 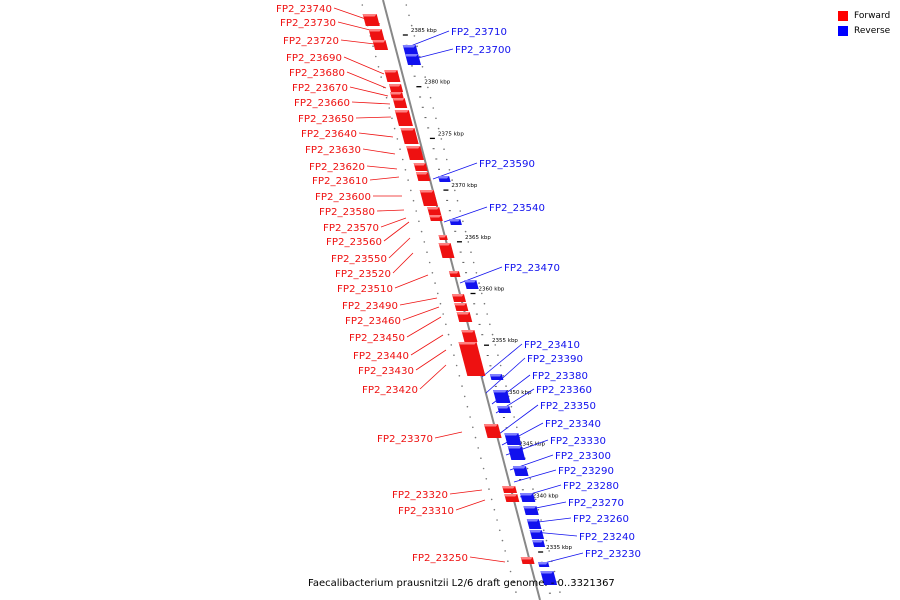 I want to click on forward-gene-label: FP2_23580, so click(x=347, y=212).